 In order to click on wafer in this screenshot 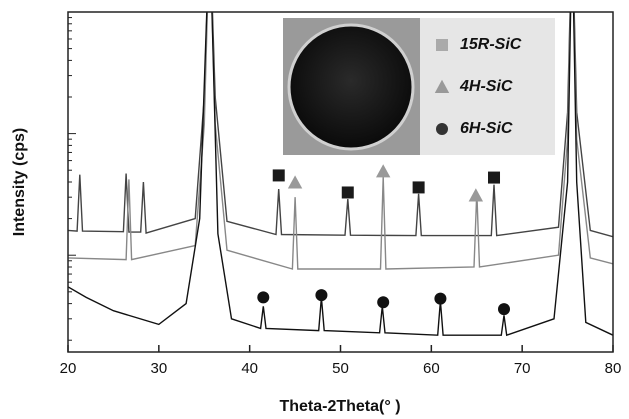, I will do `click(351, 87)`.